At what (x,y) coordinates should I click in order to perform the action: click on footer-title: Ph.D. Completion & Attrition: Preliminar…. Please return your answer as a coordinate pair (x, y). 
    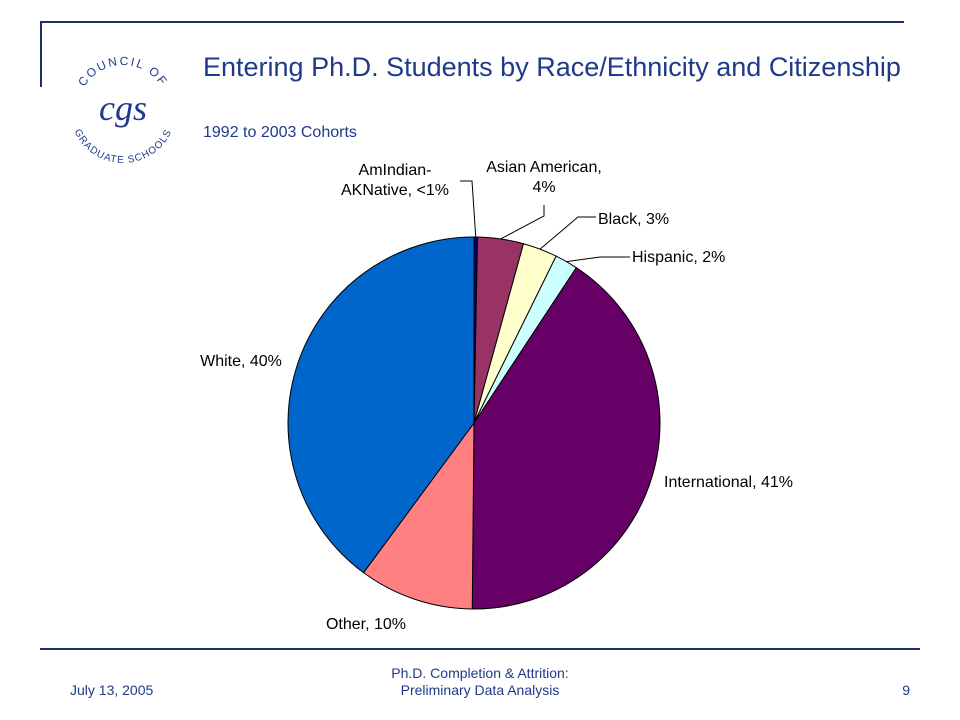
    Looking at the image, I should click on (480, 682).